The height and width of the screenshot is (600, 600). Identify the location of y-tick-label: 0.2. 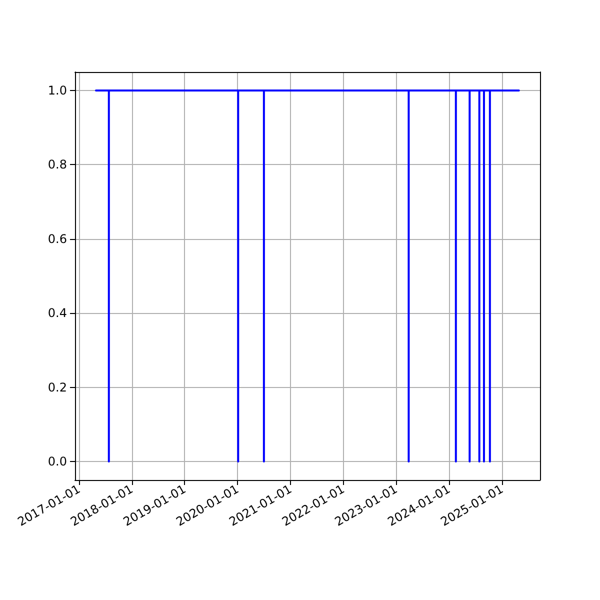
(57, 387).